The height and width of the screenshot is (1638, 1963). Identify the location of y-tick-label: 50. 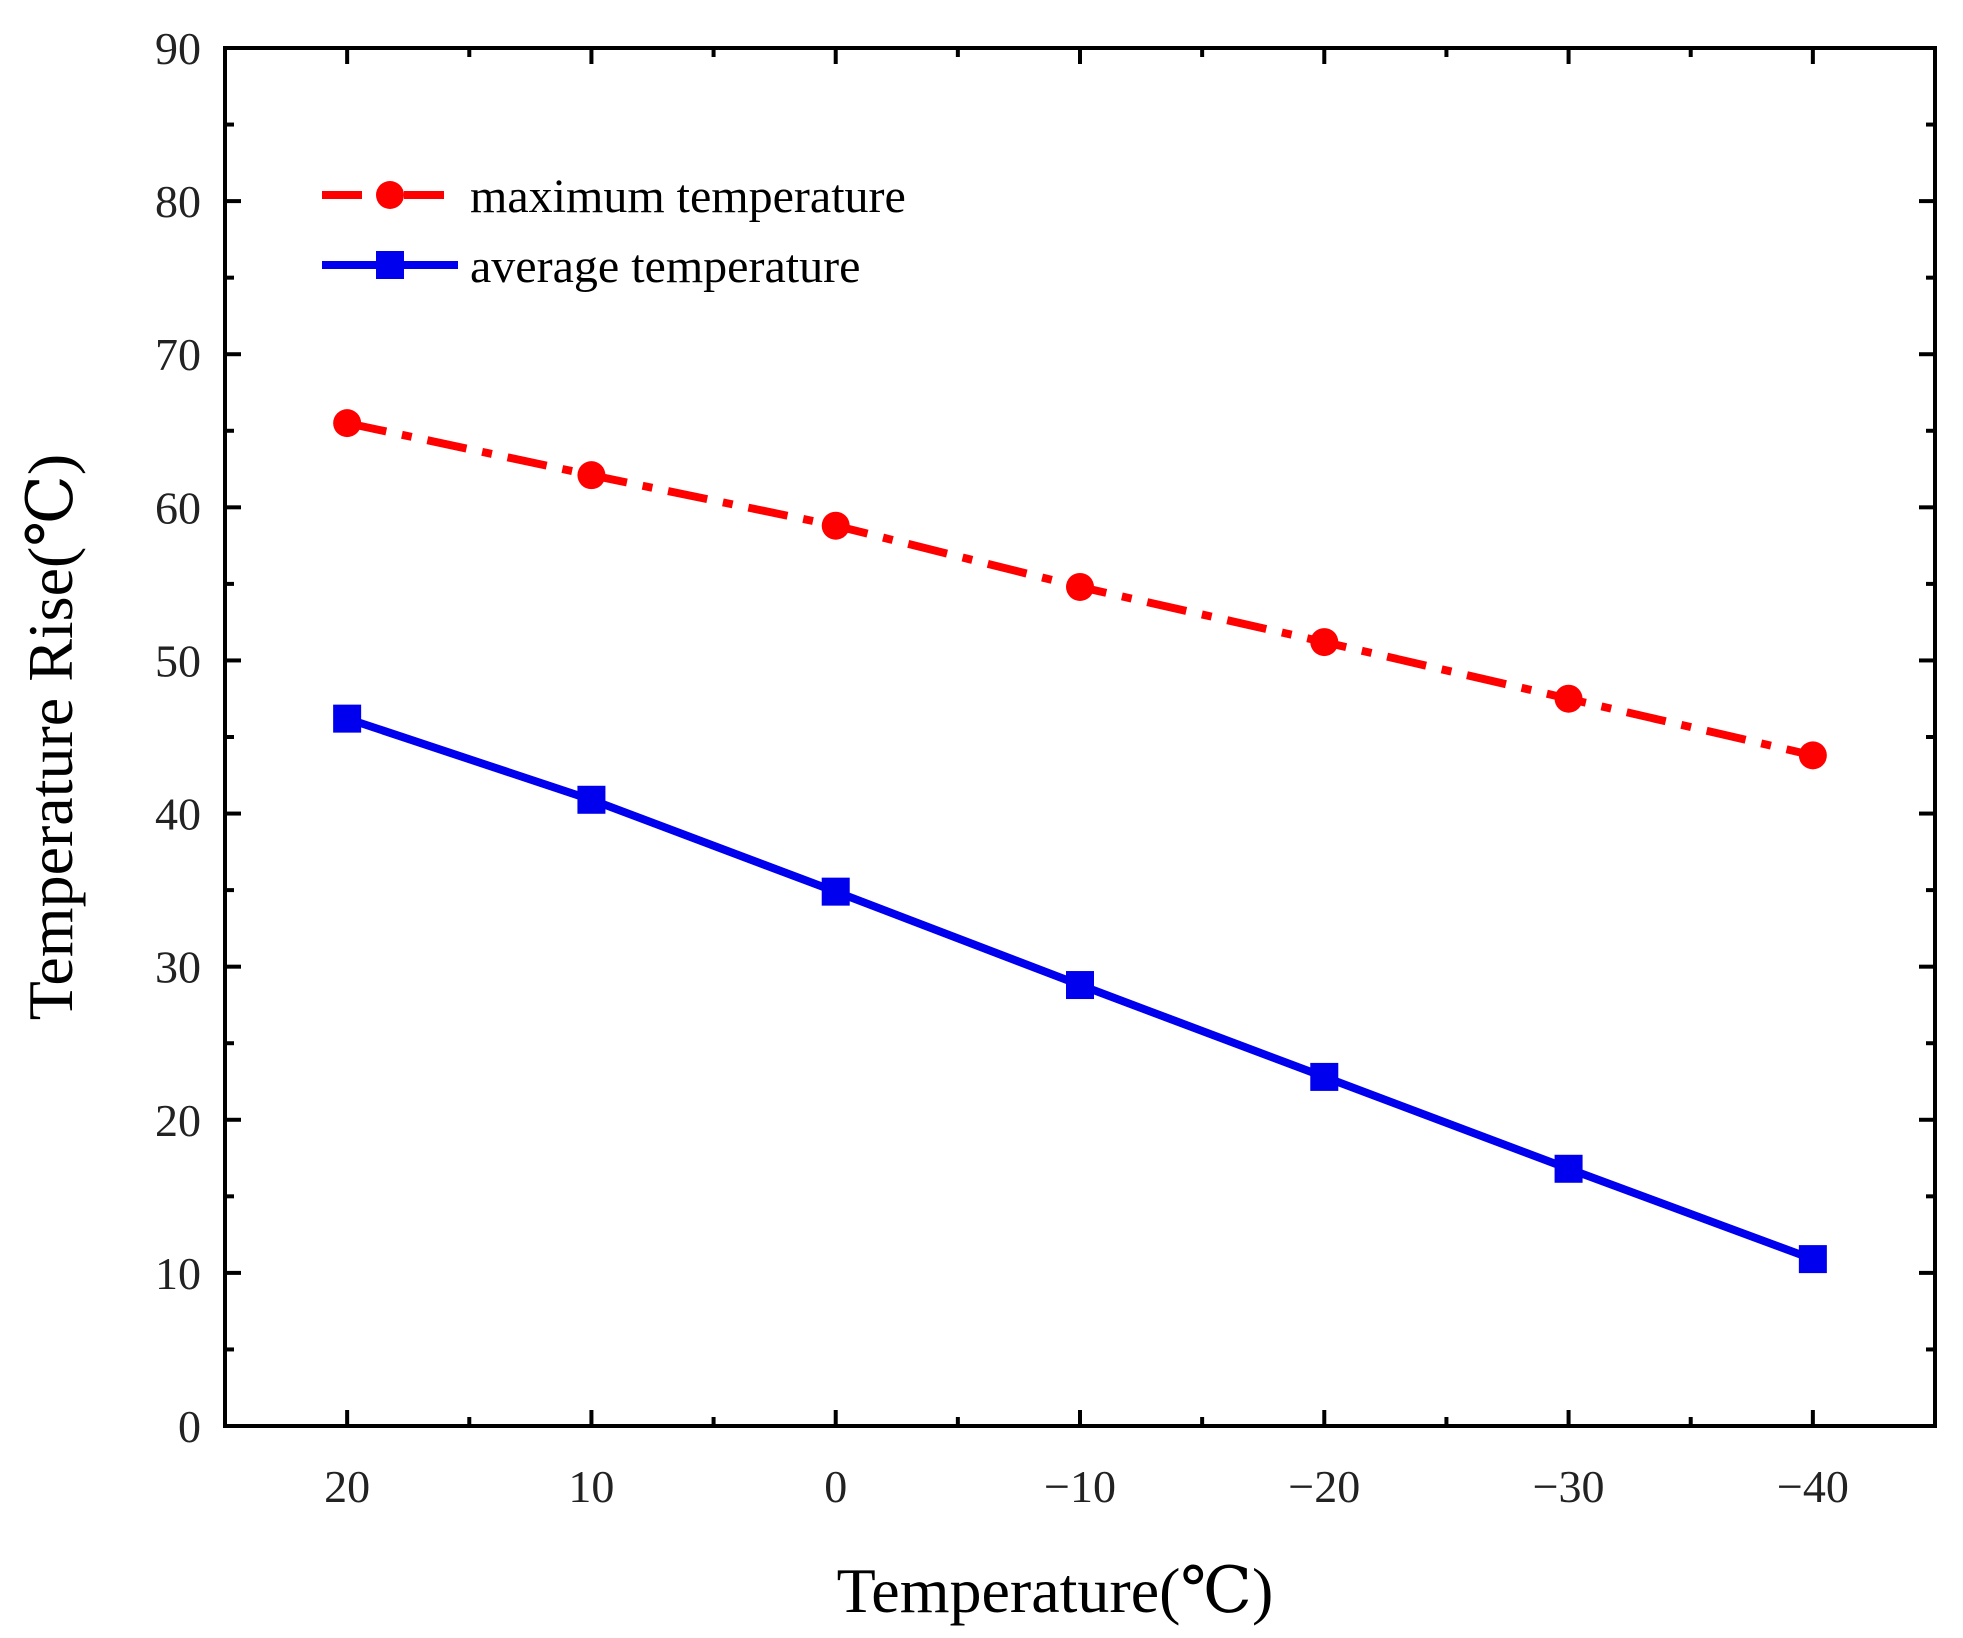
(178, 660).